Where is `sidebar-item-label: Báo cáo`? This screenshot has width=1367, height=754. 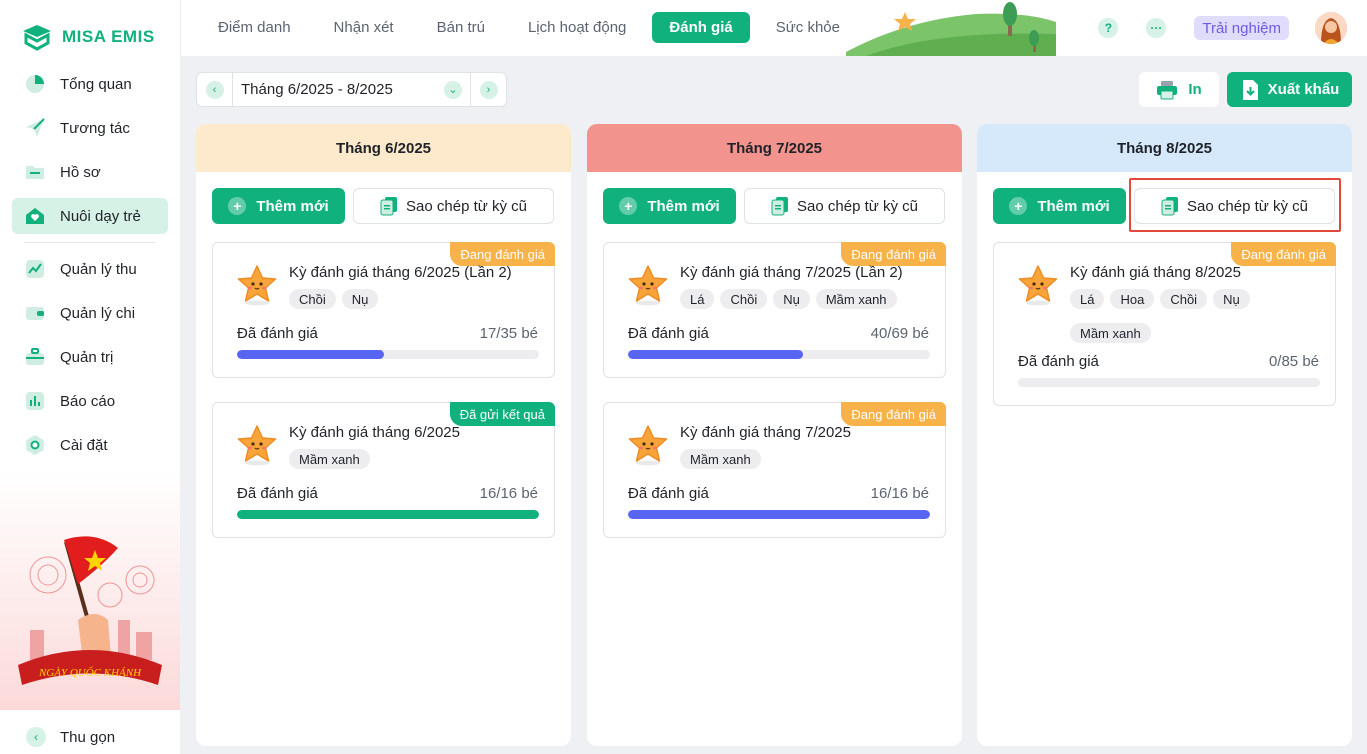 sidebar-item-label: Báo cáo is located at coordinates (88, 401).